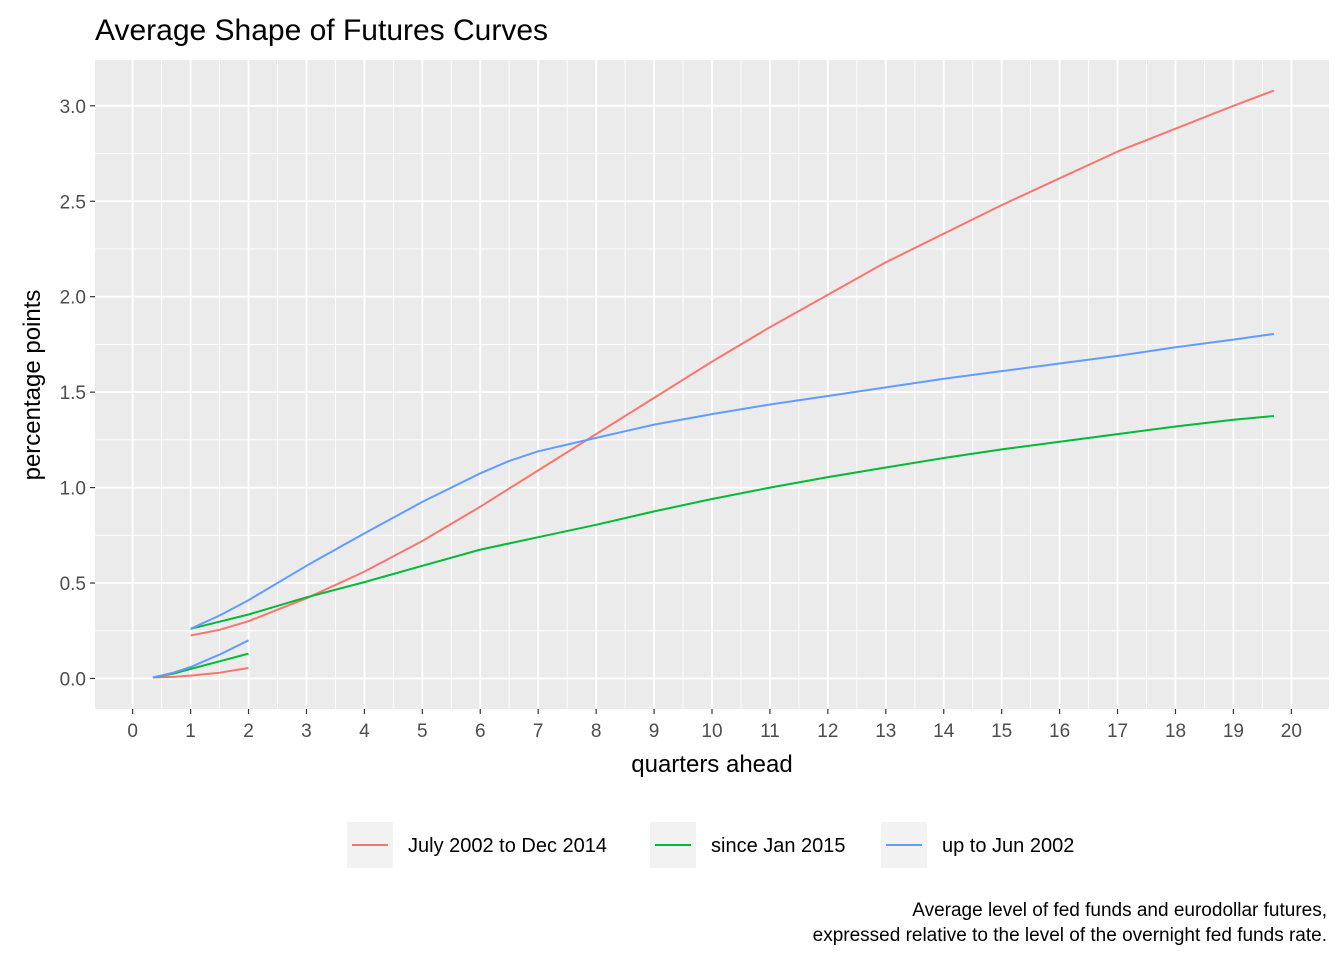 The width and height of the screenshot is (1344, 960). Describe the element at coordinates (73, 393) in the screenshot. I see `y-tick-label: 1.5` at that location.